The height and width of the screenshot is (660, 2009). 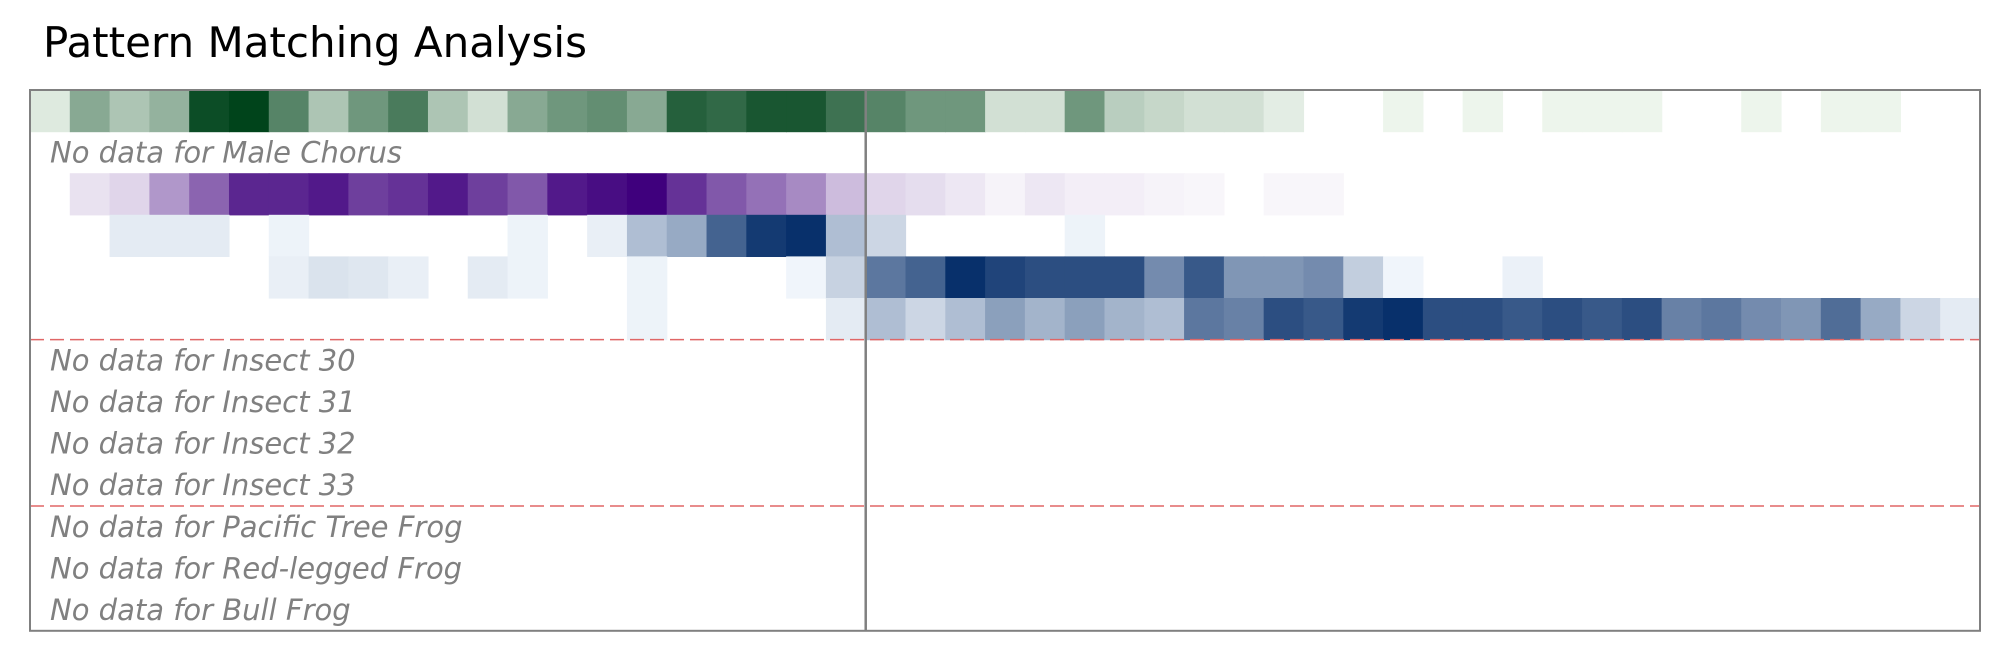 What do you see at coordinates (256, 527) in the screenshot?
I see `no-data-label: No data for Pacific Tree Frog` at bounding box center [256, 527].